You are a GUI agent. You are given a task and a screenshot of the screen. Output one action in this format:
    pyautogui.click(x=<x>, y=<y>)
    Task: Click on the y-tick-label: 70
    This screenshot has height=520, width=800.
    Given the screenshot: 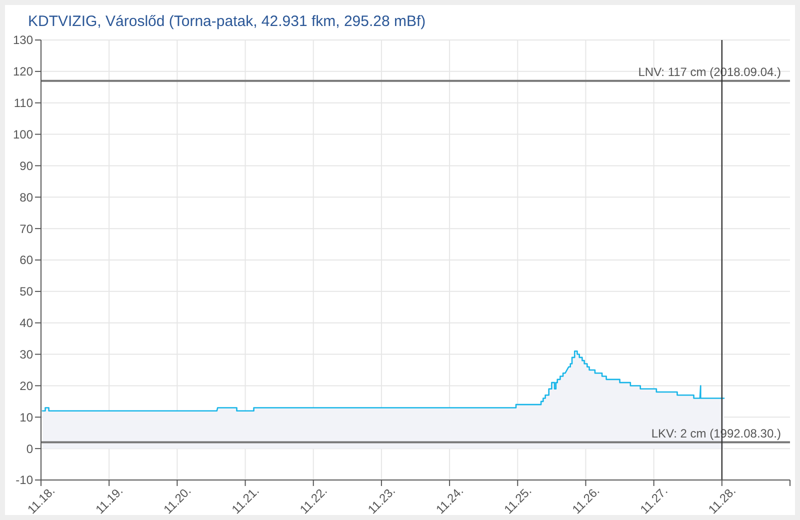 What is the action you would take?
    pyautogui.click(x=27, y=229)
    